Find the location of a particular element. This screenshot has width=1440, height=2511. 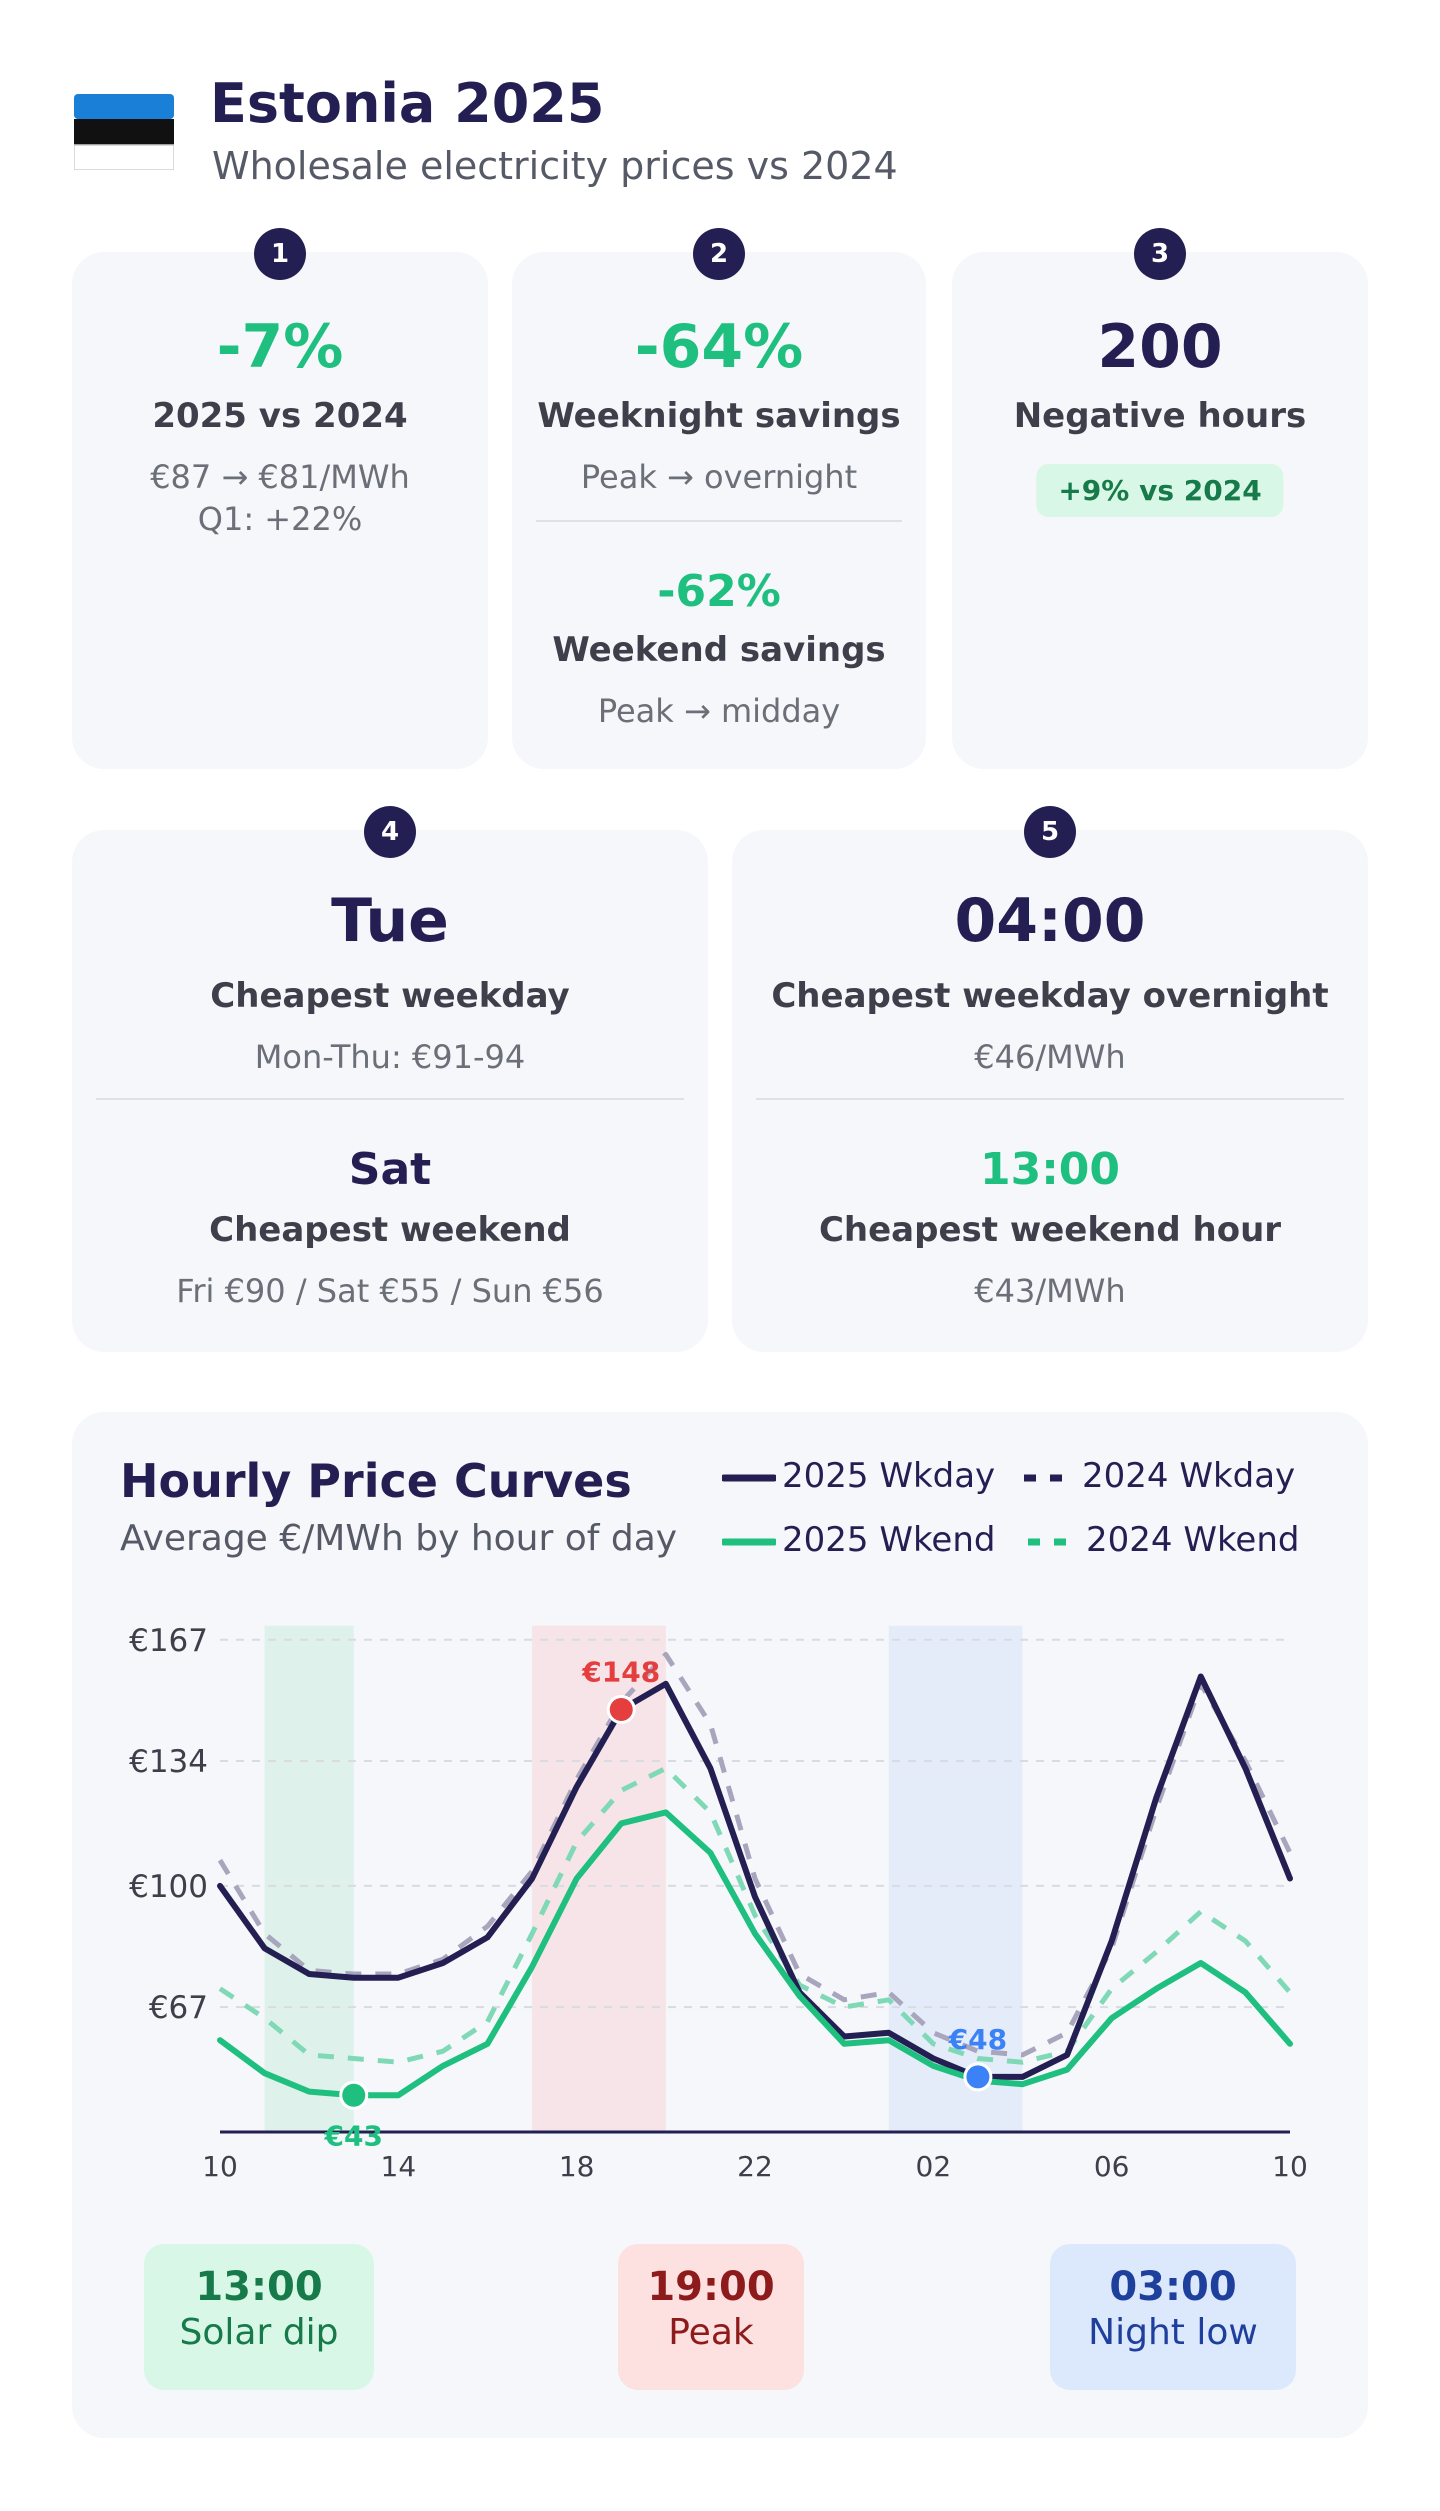

stat-card-3: 3 200 Negative hours +9% vs 2024 is located at coordinates (1160, 498).